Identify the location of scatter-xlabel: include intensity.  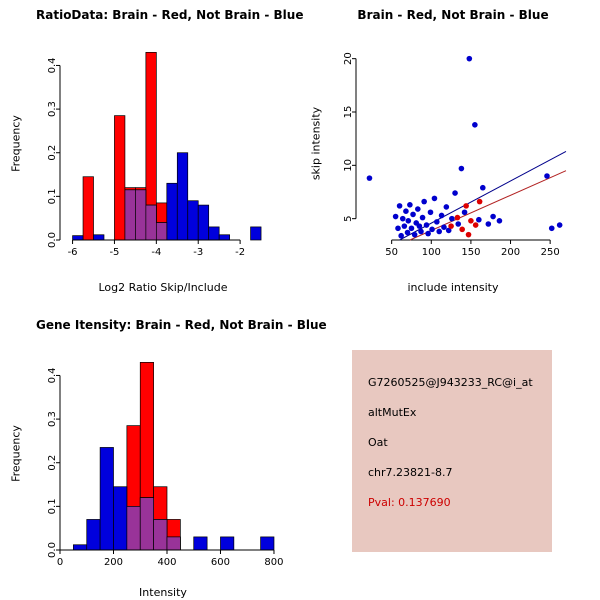
(453, 287).